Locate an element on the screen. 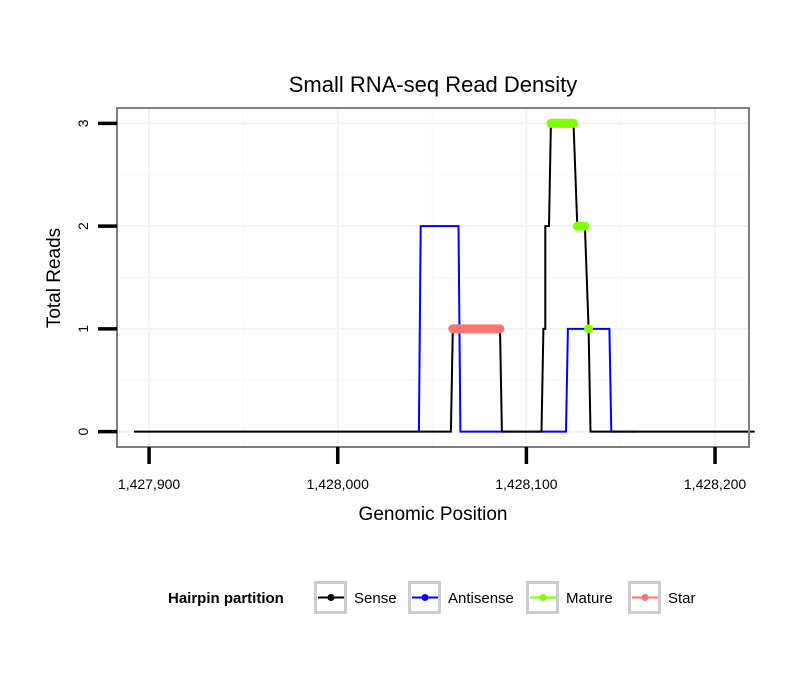 The width and height of the screenshot is (810, 690). legend-label: Mature is located at coordinates (589, 598).